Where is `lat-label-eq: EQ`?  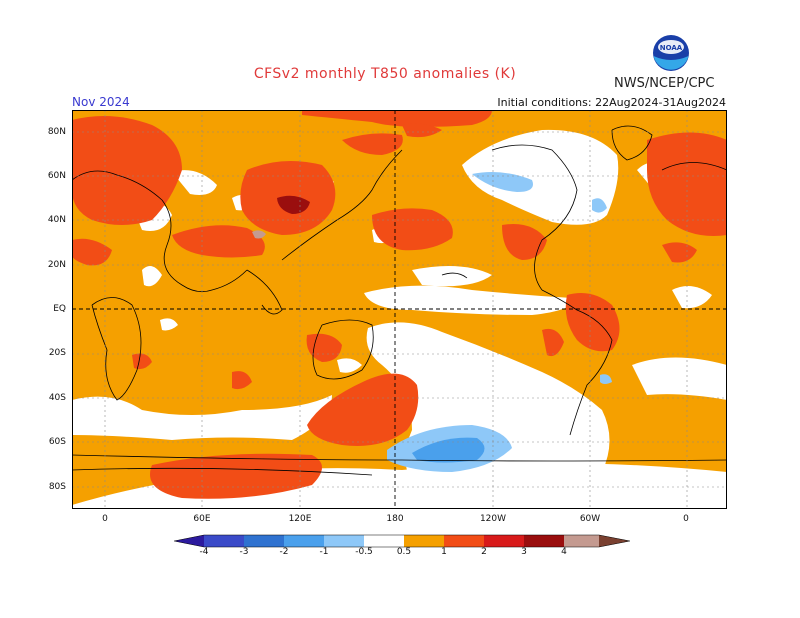 lat-label-eq: EQ is located at coordinates (59, 309).